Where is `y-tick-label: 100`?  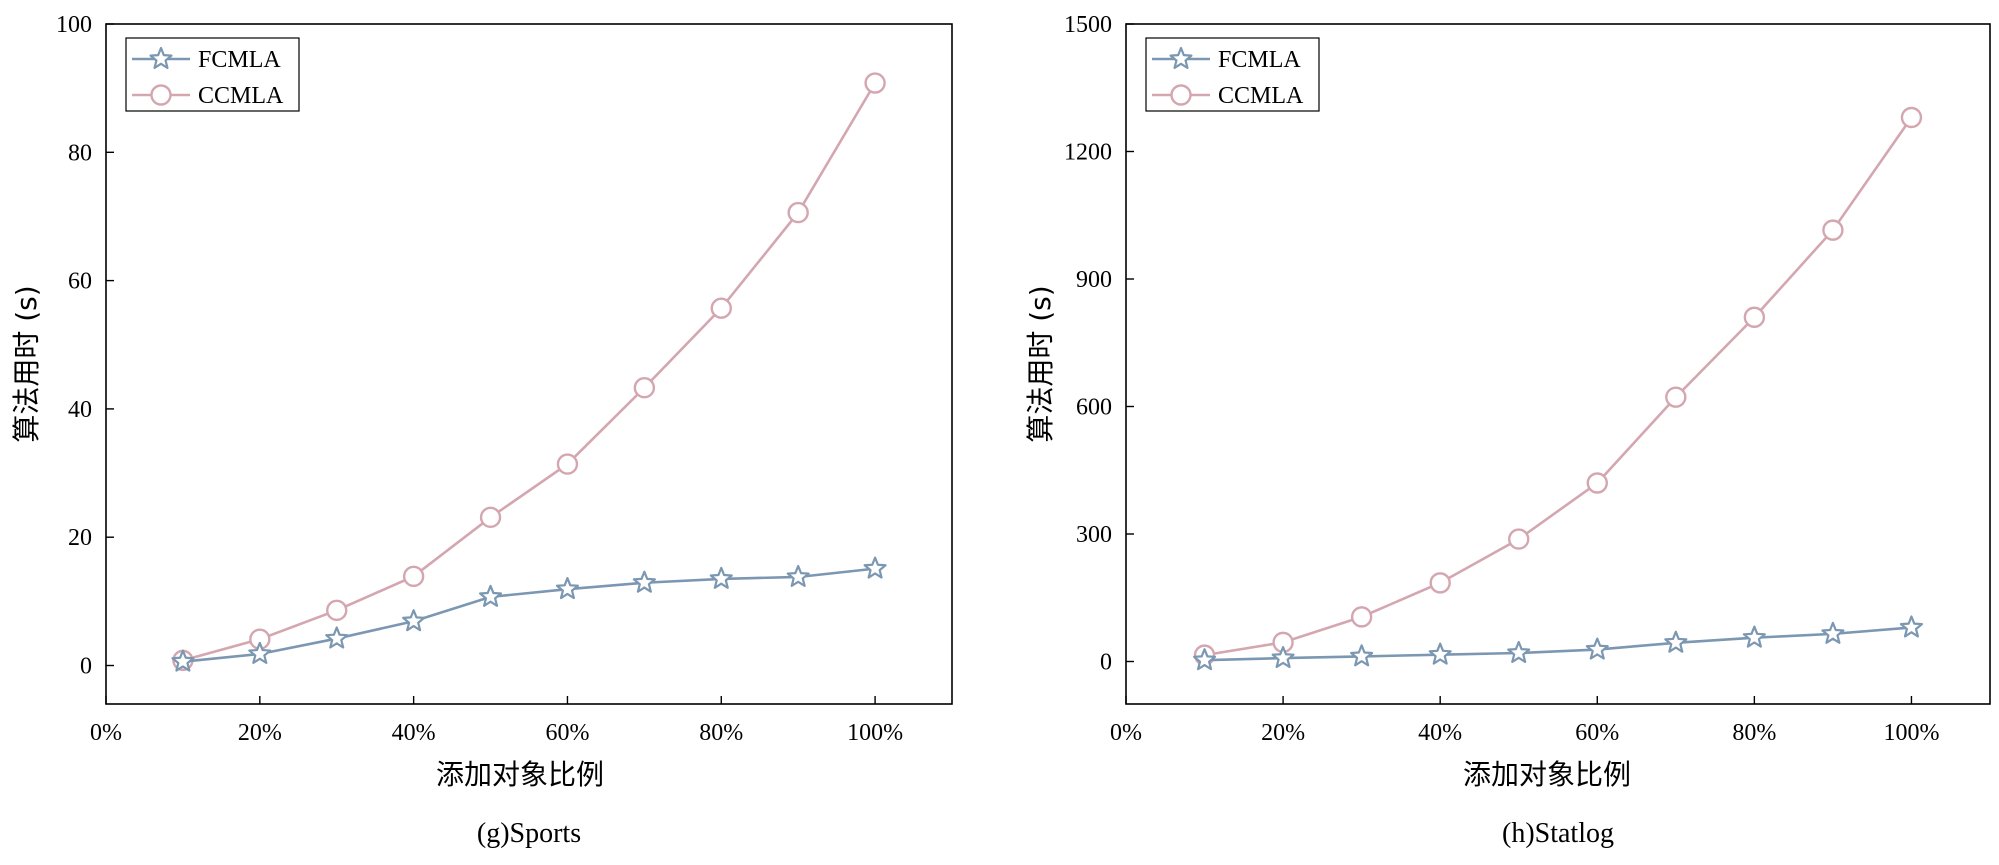
y-tick-label: 100 is located at coordinates (74, 25).